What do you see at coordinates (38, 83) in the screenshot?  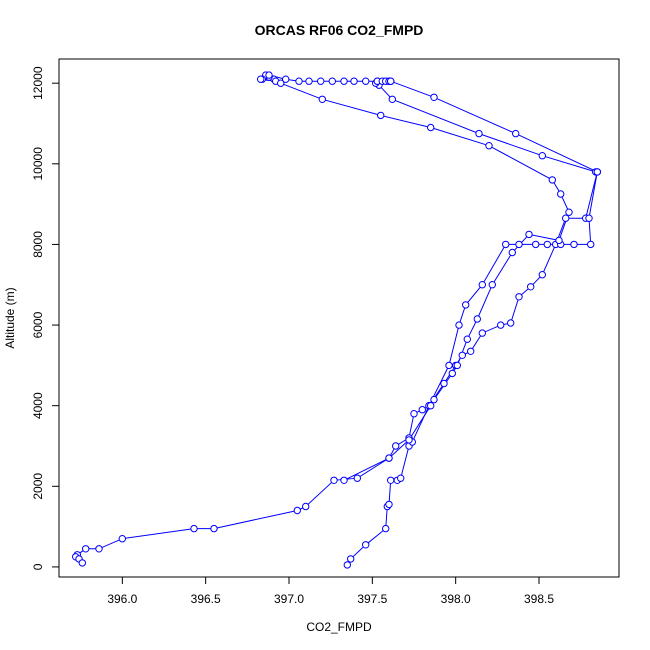 I see `y-tick-label: 12000` at bounding box center [38, 83].